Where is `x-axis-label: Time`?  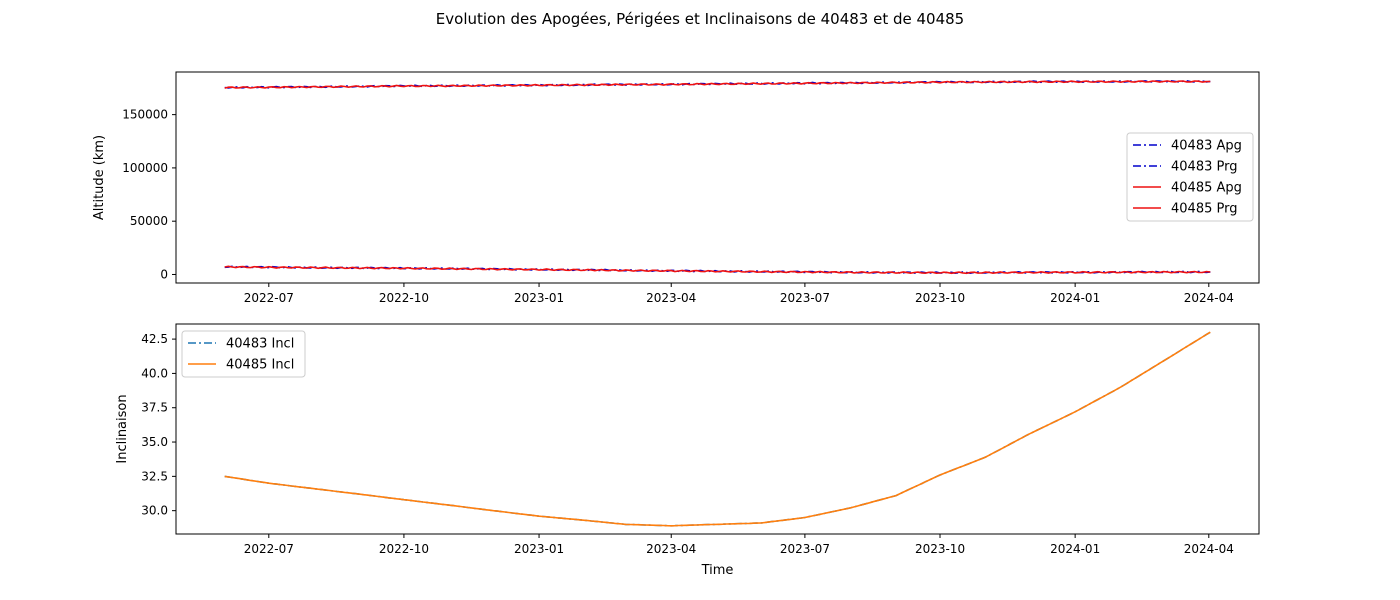
x-axis-label: Time is located at coordinates (717, 570).